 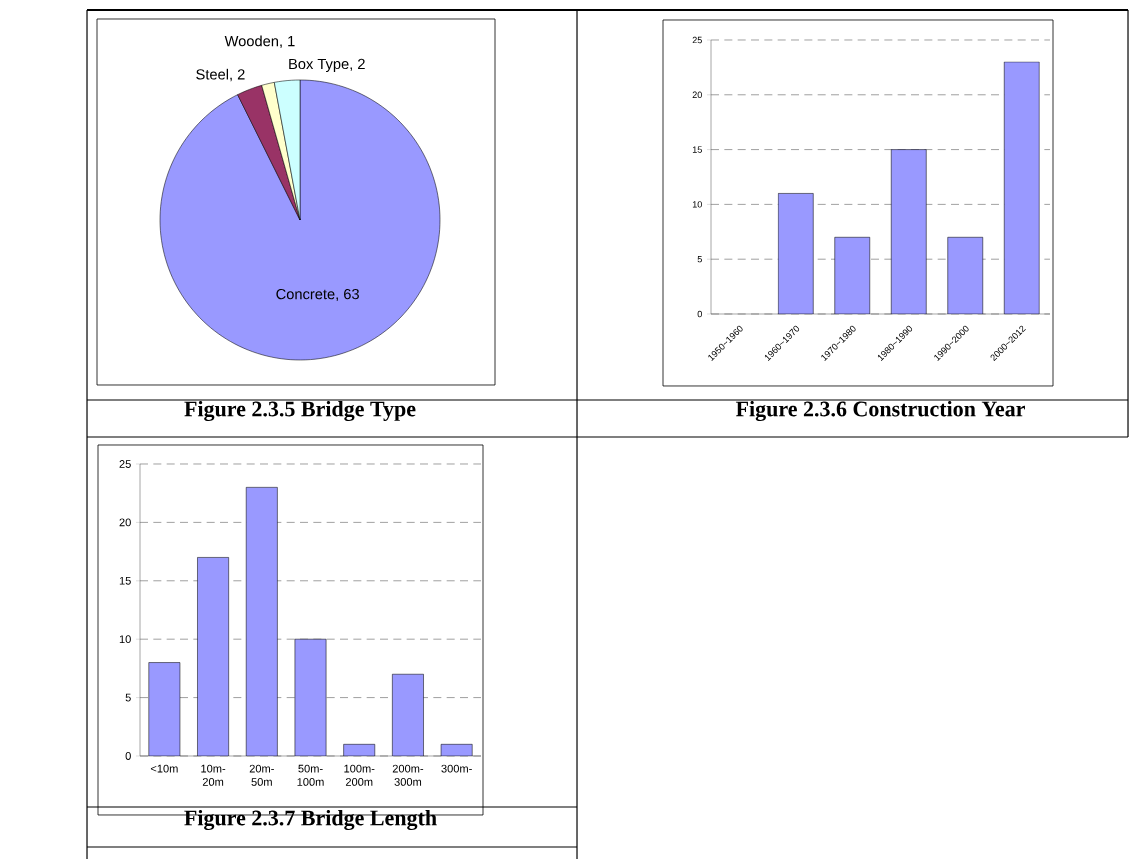 What do you see at coordinates (456, 768) in the screenshot?
I see `x-tick-label: 300m-` at bounding box center [456, 768].